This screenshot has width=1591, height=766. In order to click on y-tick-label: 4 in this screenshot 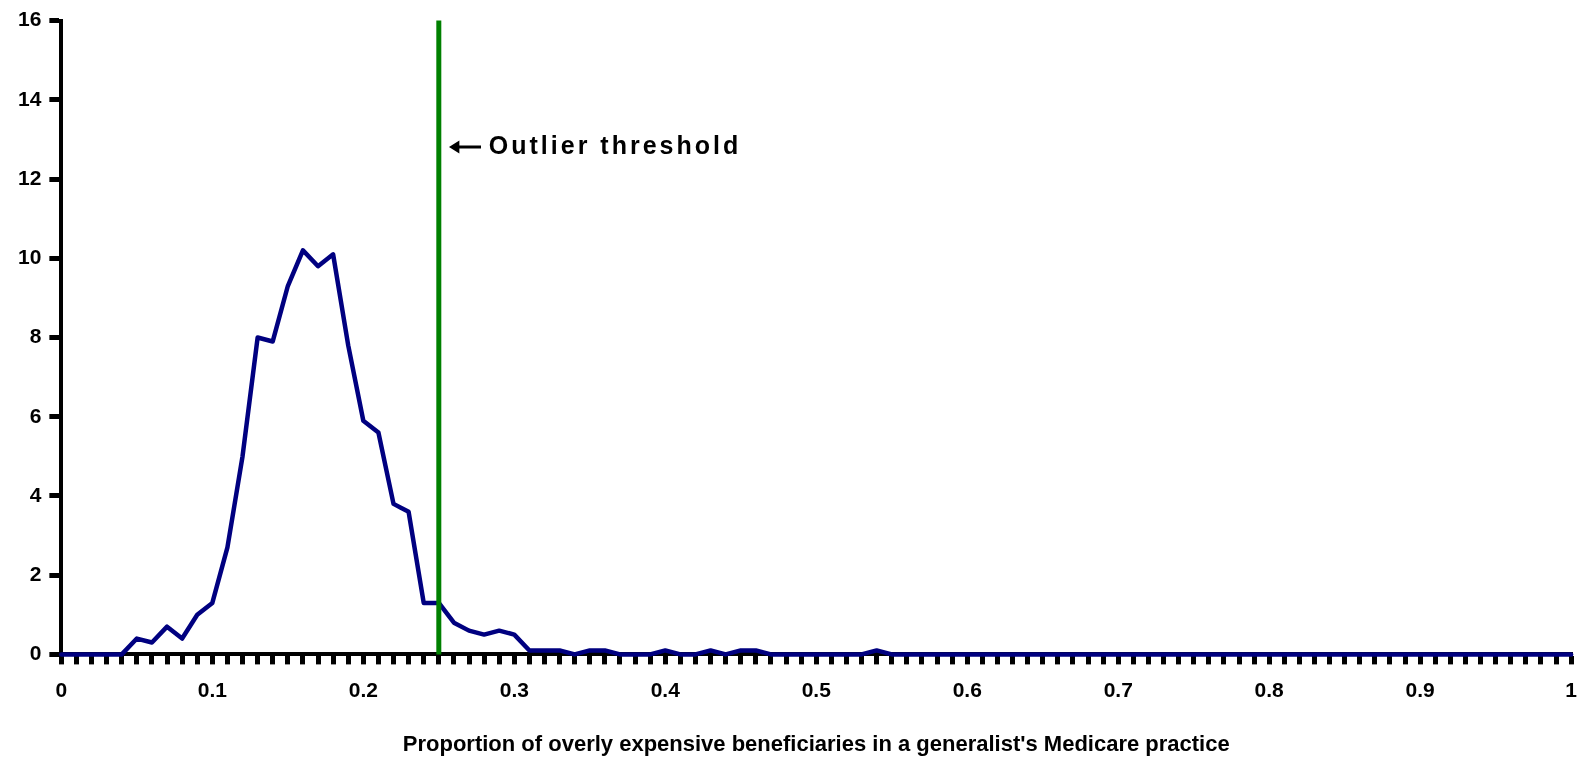, I will do `click(35, 494)`.